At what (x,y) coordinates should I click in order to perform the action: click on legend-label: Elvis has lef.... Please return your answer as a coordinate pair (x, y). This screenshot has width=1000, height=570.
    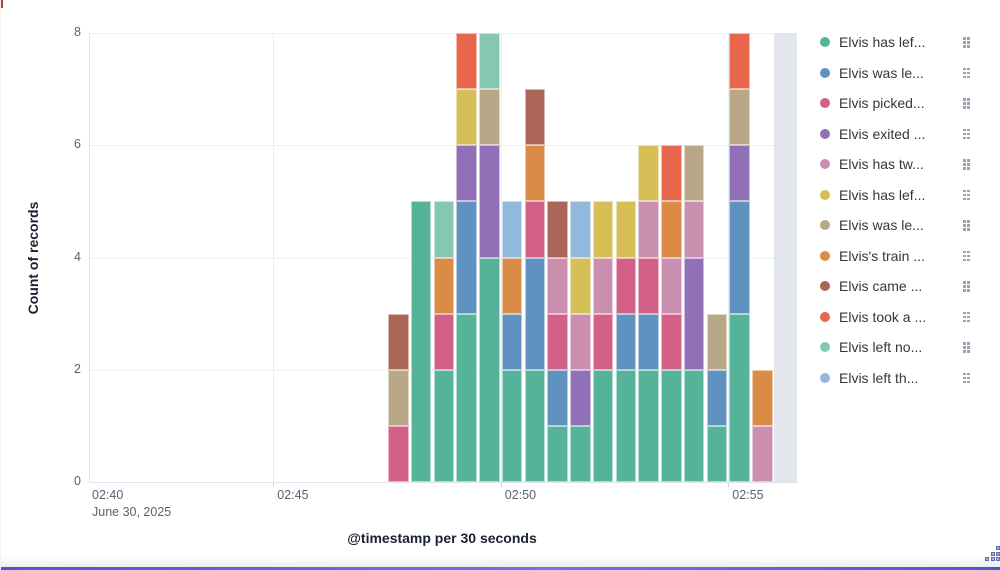
    Looking at the image, I should click on (882, 194).